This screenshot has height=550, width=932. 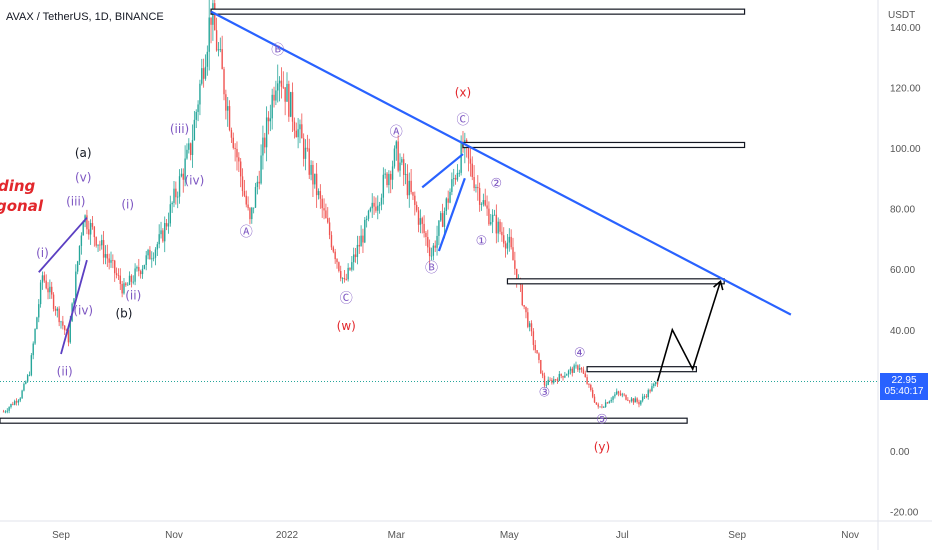 What do you see at coordinates (455, 535) in the screenshot?
I see `time-axis: Sep Nov 2022 Mar May Jul Sep Nov` at bounding box center [455, 535].